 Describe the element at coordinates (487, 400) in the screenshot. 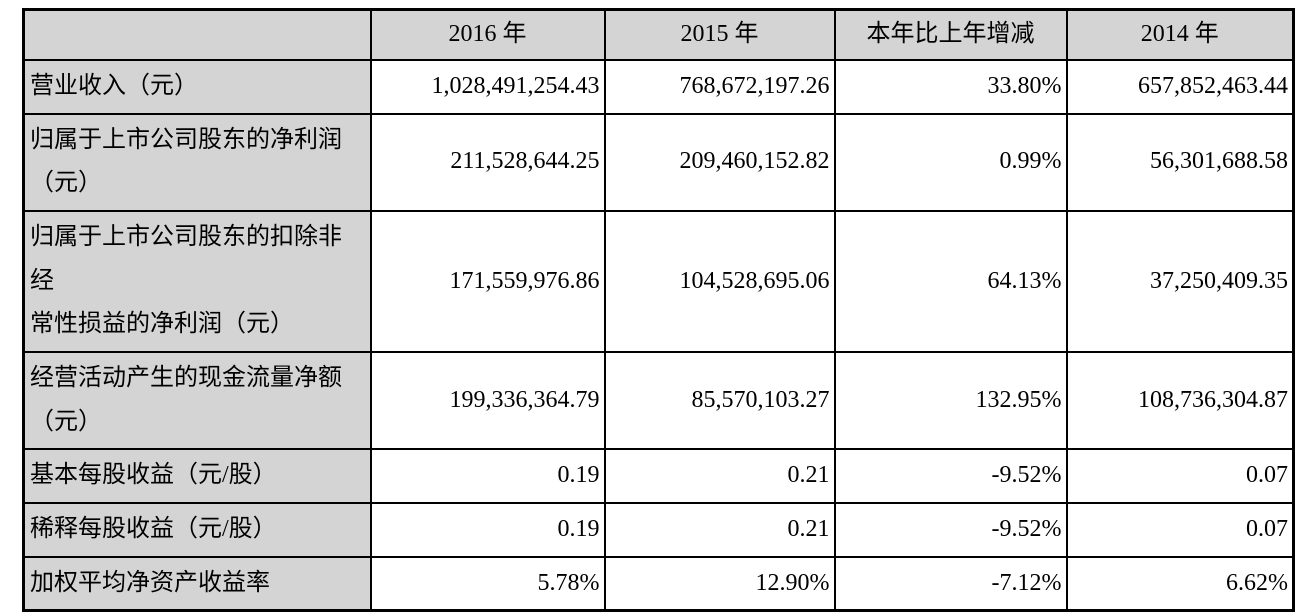

I see `cell-2016: 199,336,364.79` at that location.